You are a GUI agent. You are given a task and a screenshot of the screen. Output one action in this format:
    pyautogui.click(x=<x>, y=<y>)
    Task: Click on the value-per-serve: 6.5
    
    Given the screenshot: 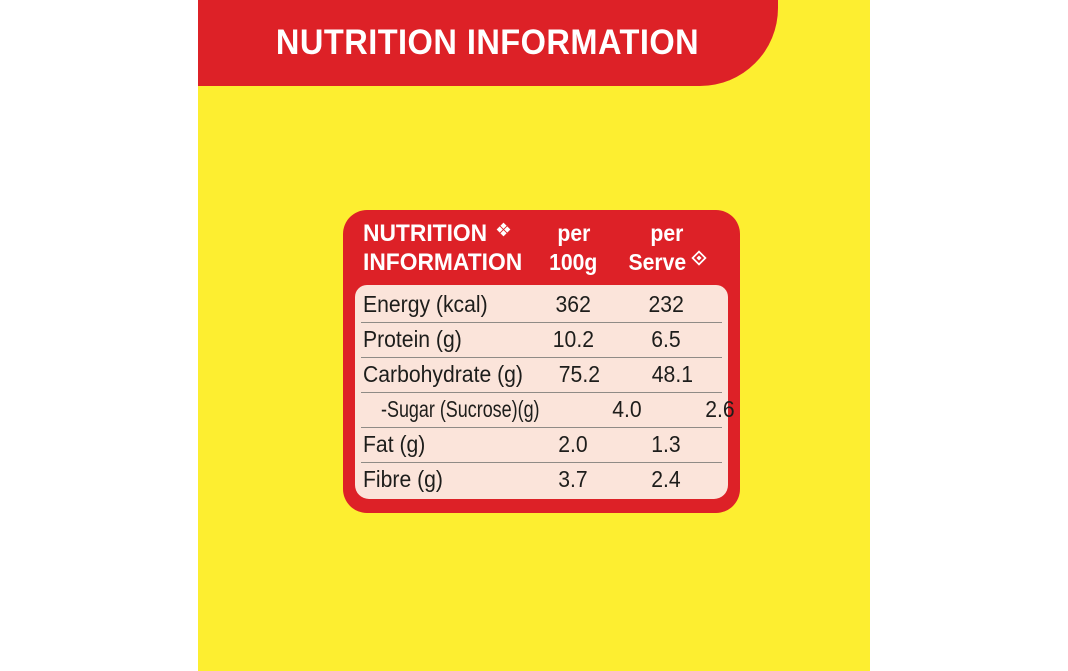 What is the action you would take?
    pyautogui.click(x=666, y=339)
    